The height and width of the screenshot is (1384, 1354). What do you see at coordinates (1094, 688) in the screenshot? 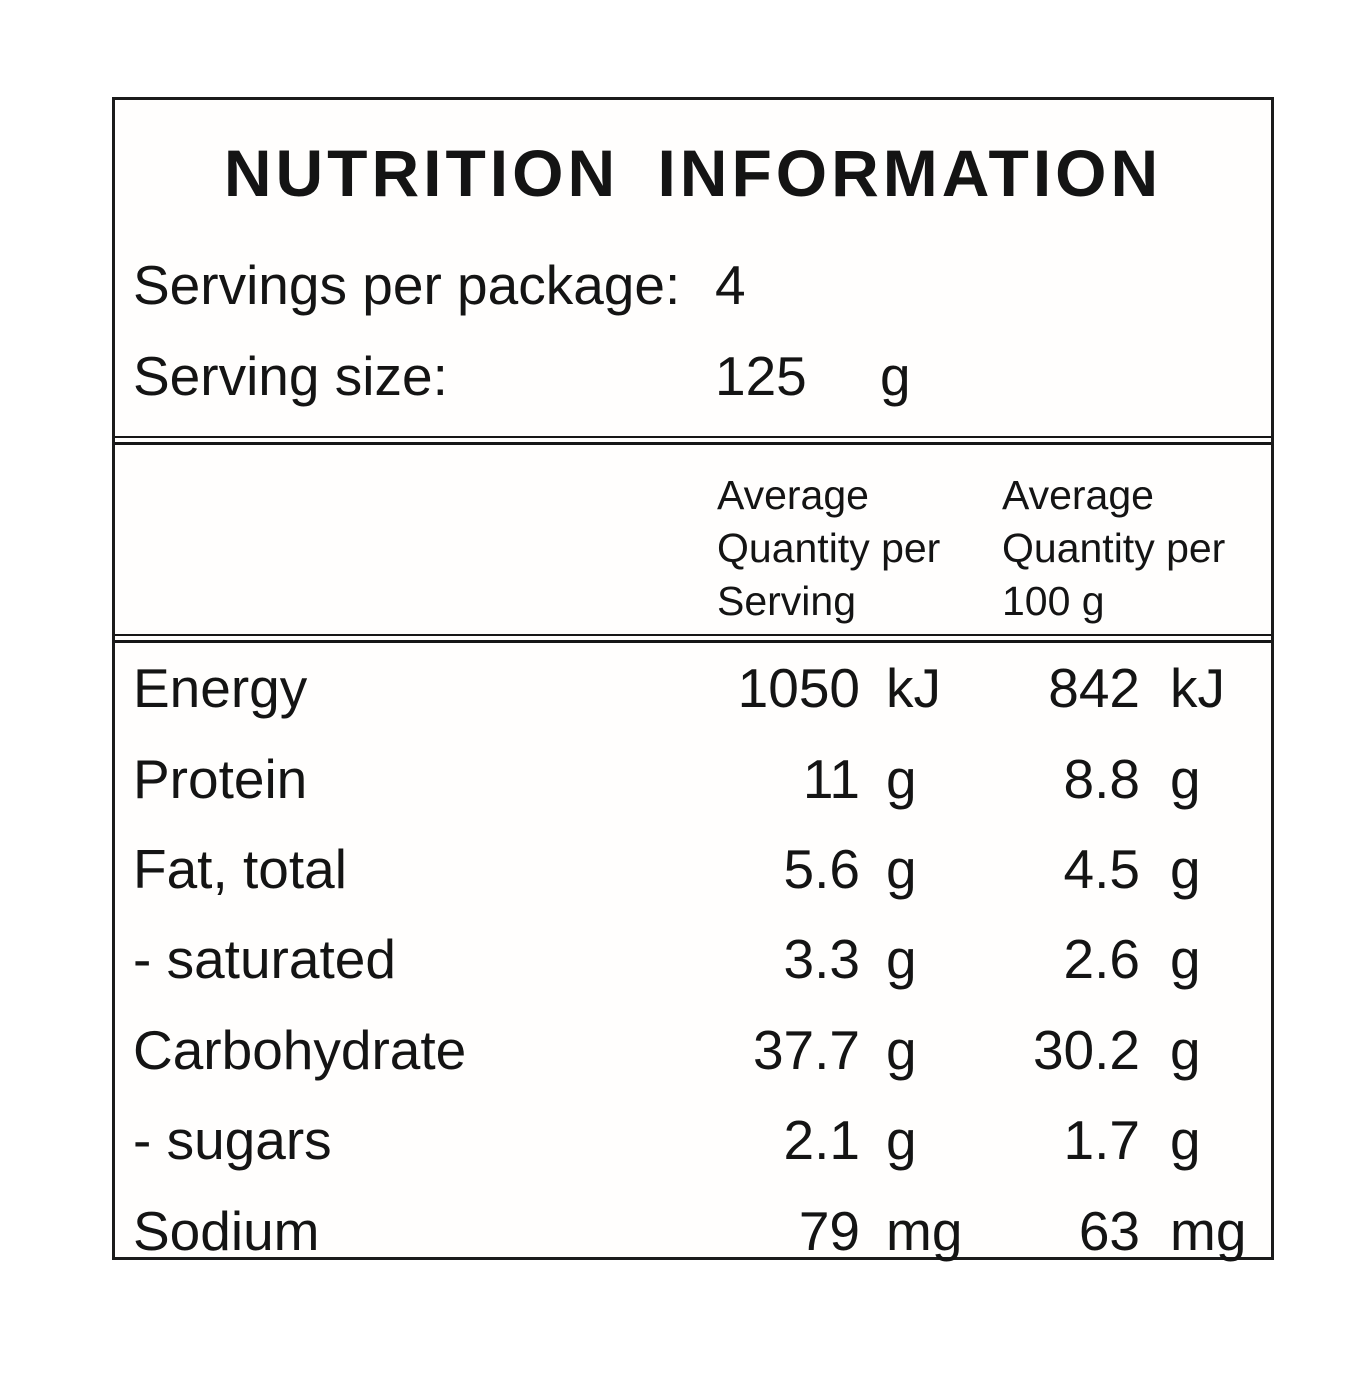
I see `qty-per-100g: 842` at bounding box center [1094, 688].